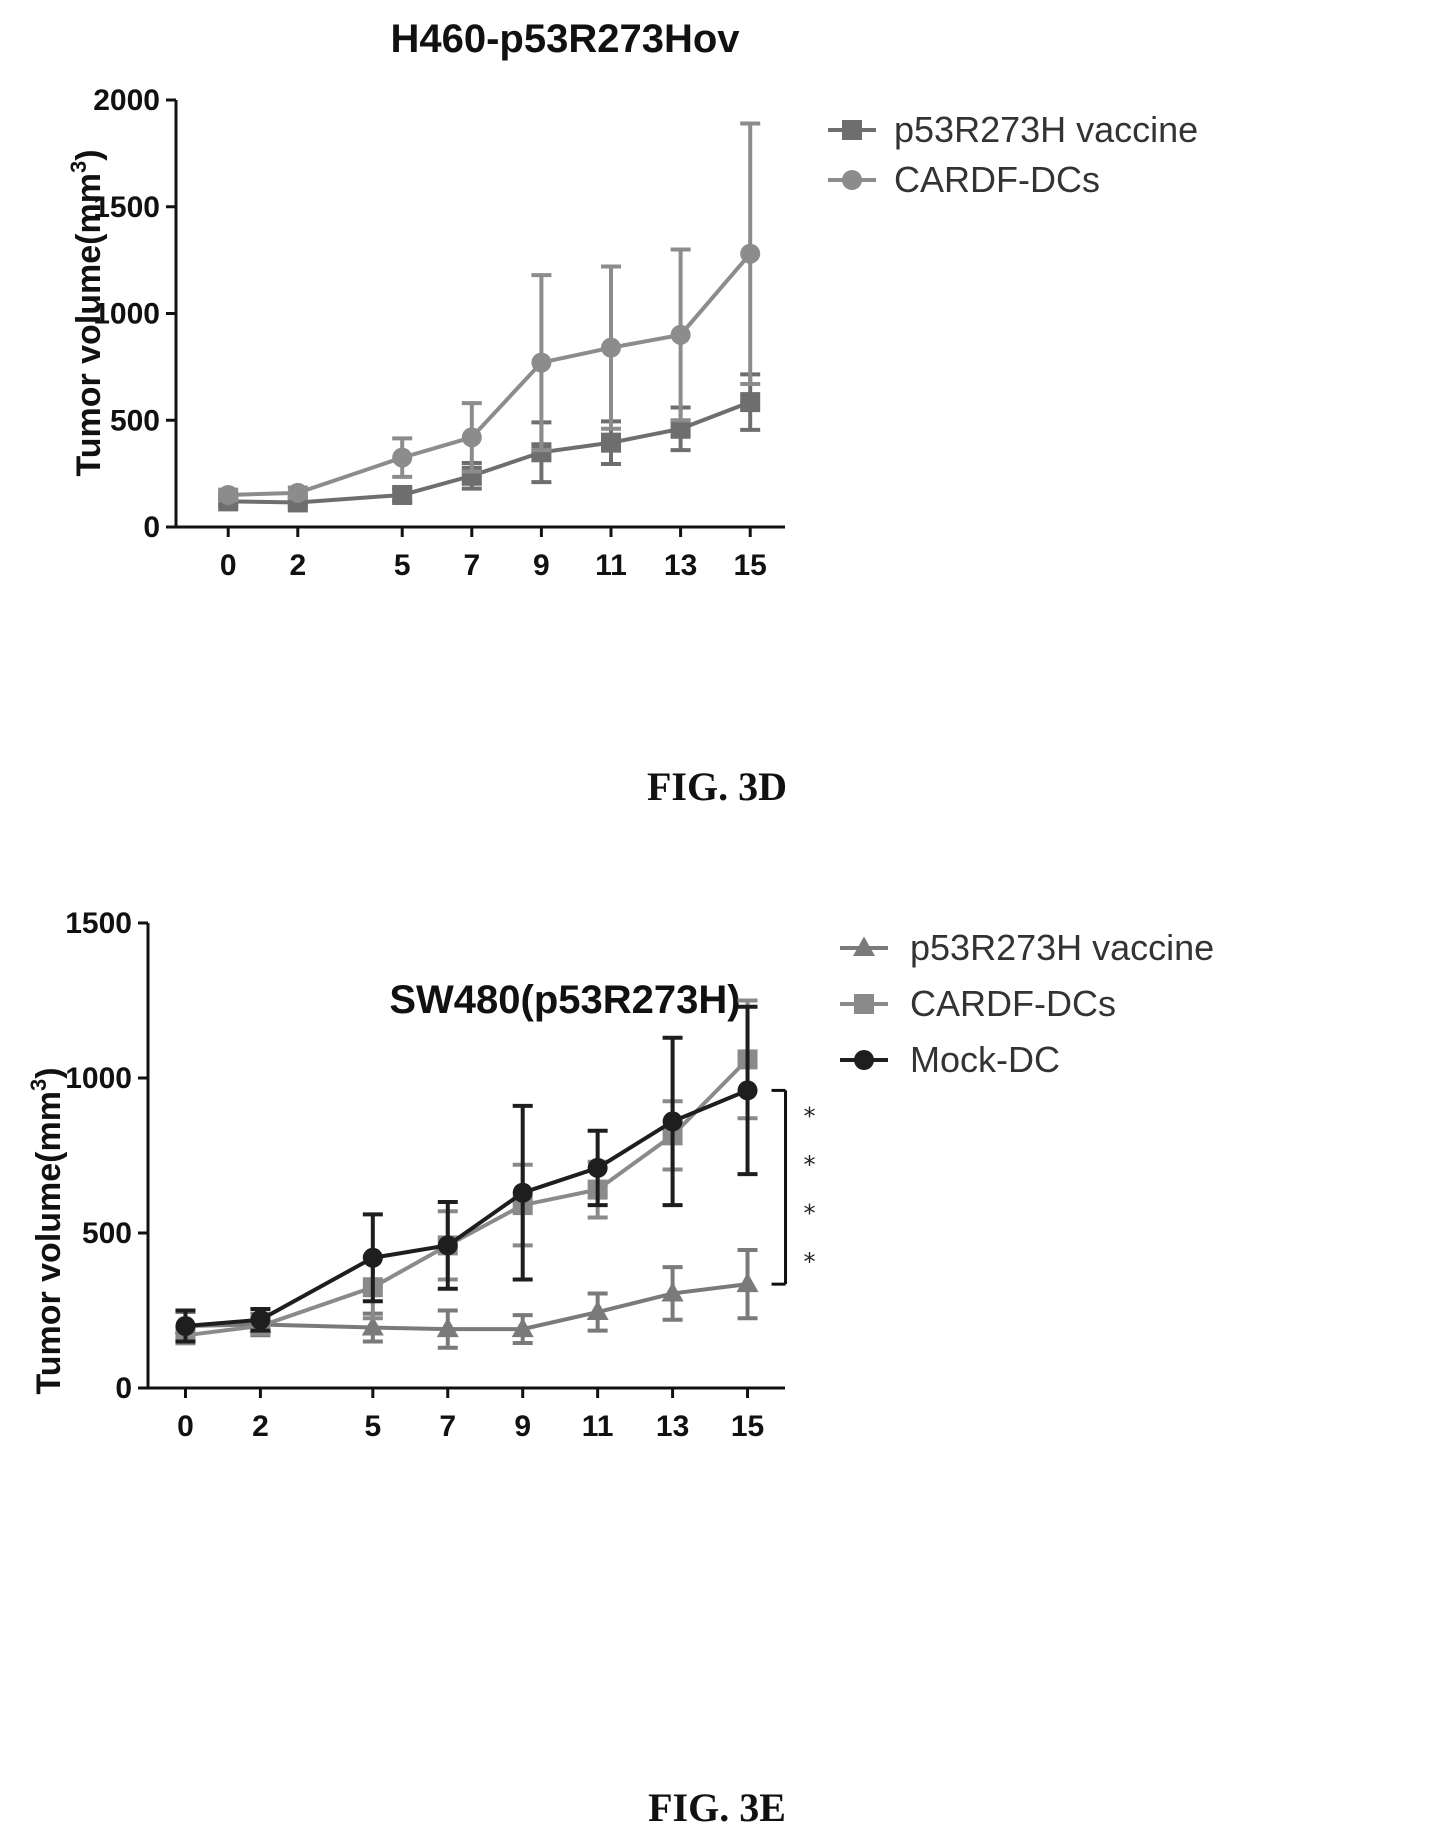 The image size is (1433, 1846). Describe the element at coordinates (1013, 154) in the screenshot. I see `legend: p53R273H vaccine CARDF-DCs` at that location.